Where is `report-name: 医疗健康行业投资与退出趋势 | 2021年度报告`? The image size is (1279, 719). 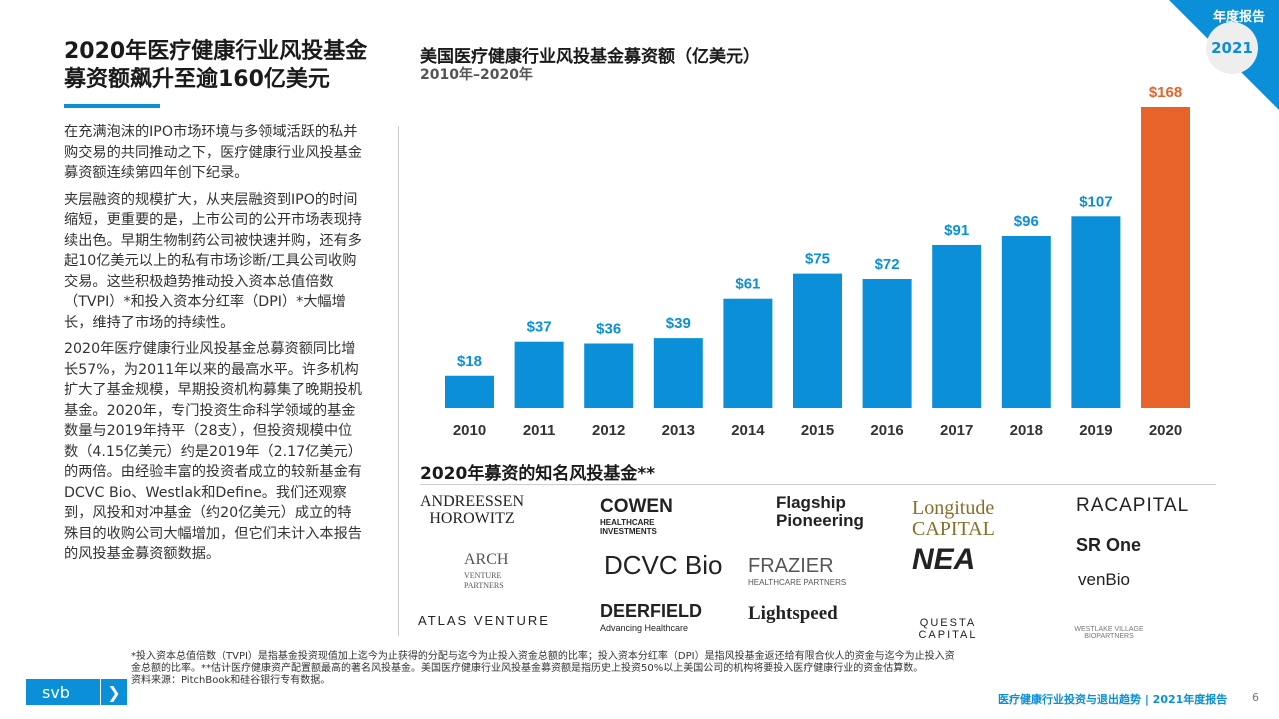
report-name: 医疗健康行业投资与退出趋势 | 2021年度报告 is located at coordinates (1113, 699).